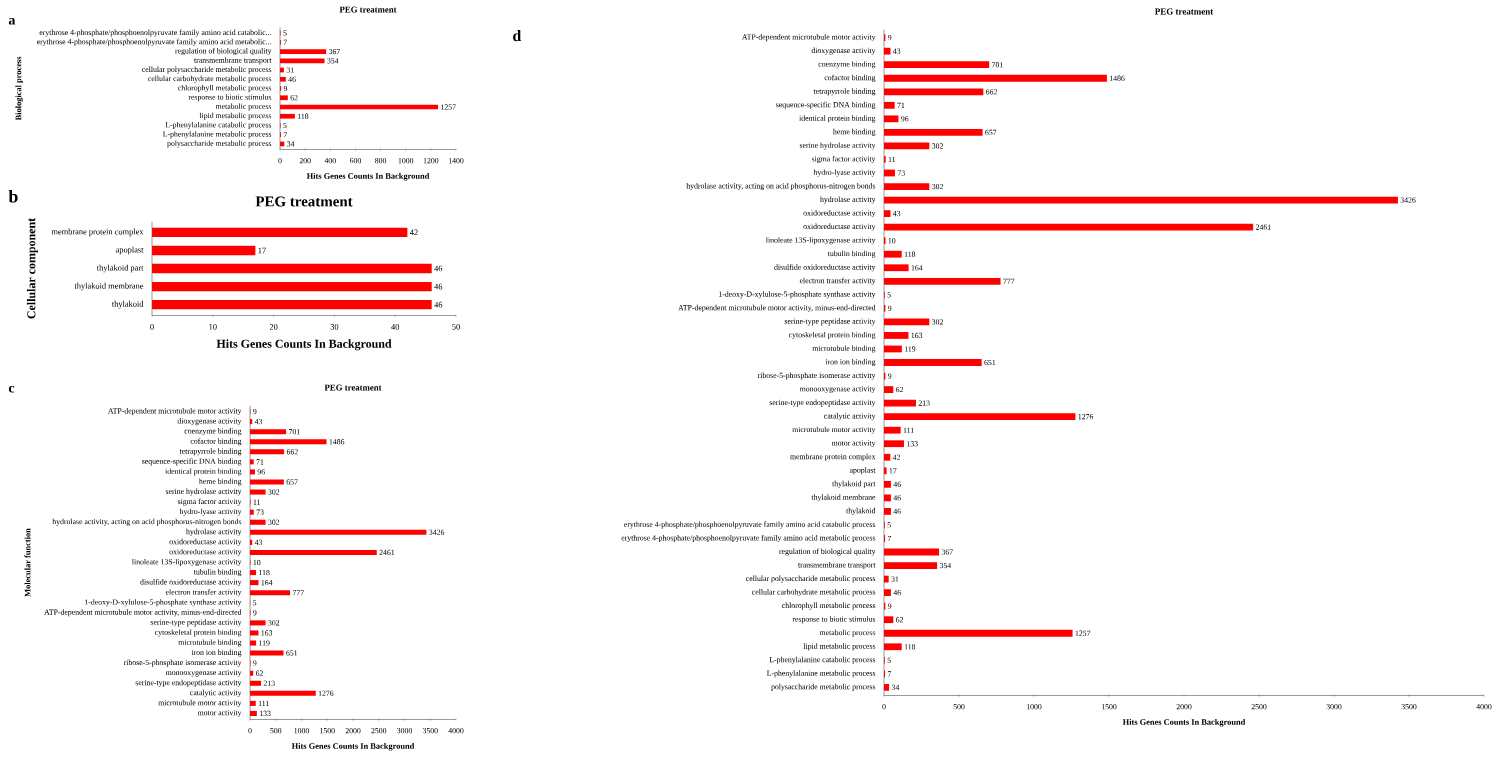 The width and height of the screenshot is (1502, 768). Describe the element at coordinates (13, 196) in the screenshot. I see `text: b` at that location.